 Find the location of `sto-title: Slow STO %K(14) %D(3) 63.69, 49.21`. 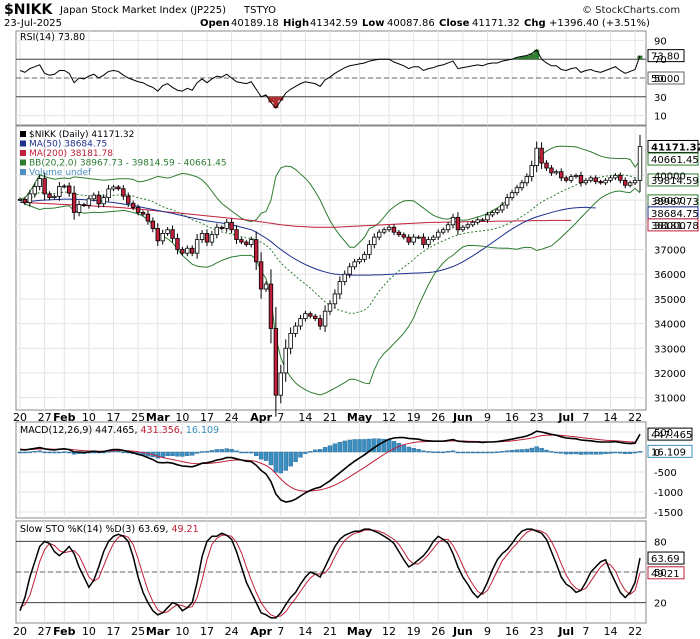

sto-title: Slow STO %K(14) %D(3) 63.69, 49.21 is located at coordinates (109, 529).